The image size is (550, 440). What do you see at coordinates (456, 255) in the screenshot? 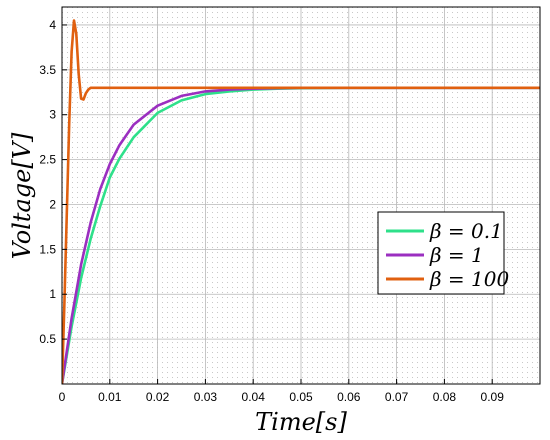
I see `legend-label-2: β = 1` at bounding box center [456, 255].